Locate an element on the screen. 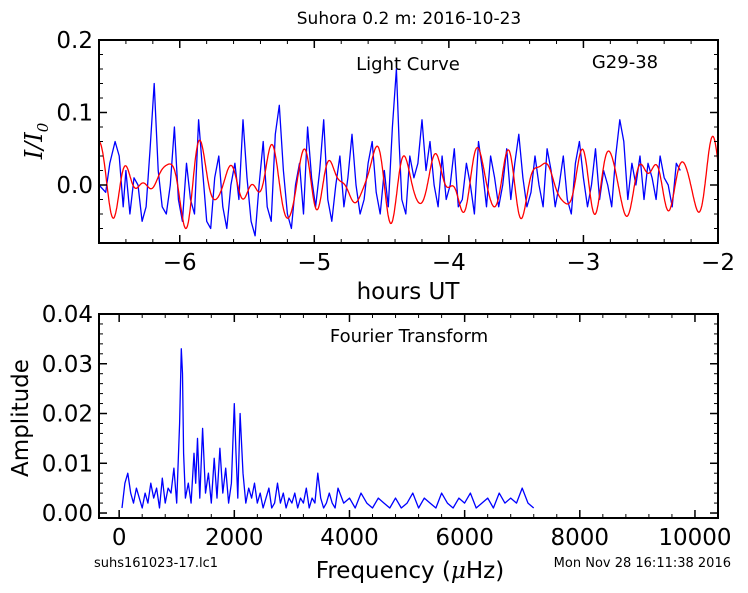 This screenshot has height=593, width=748. fourier-y-tick-label: 0.00 is located at coordinates (67, 514).